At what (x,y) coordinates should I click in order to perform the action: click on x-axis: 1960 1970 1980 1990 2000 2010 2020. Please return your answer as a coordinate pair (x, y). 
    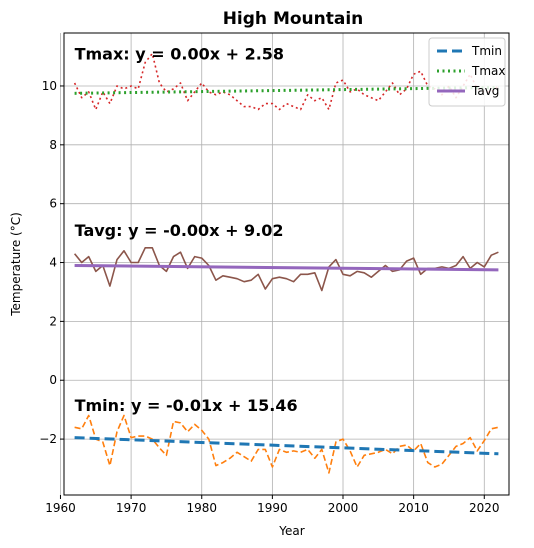
    Looking at the image, I should click on (272, 505).